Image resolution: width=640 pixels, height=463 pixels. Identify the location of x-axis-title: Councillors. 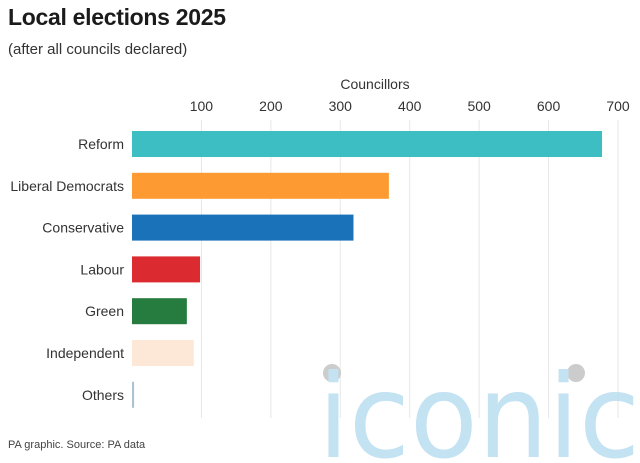
(374, 84).